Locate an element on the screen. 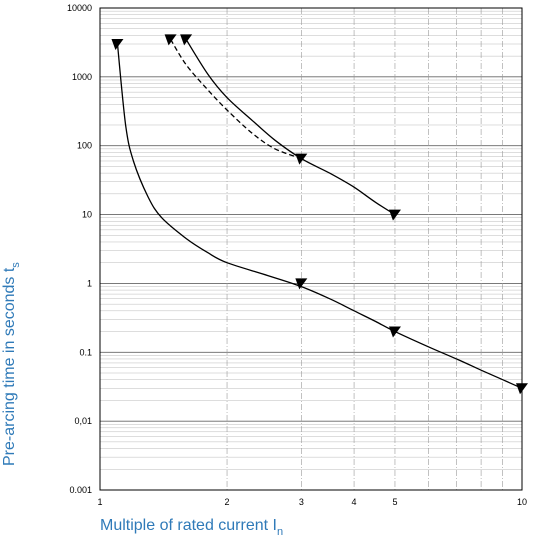 The image size is (539, 543). y-tick-label: 10000 is located at coordinates (79, 8).